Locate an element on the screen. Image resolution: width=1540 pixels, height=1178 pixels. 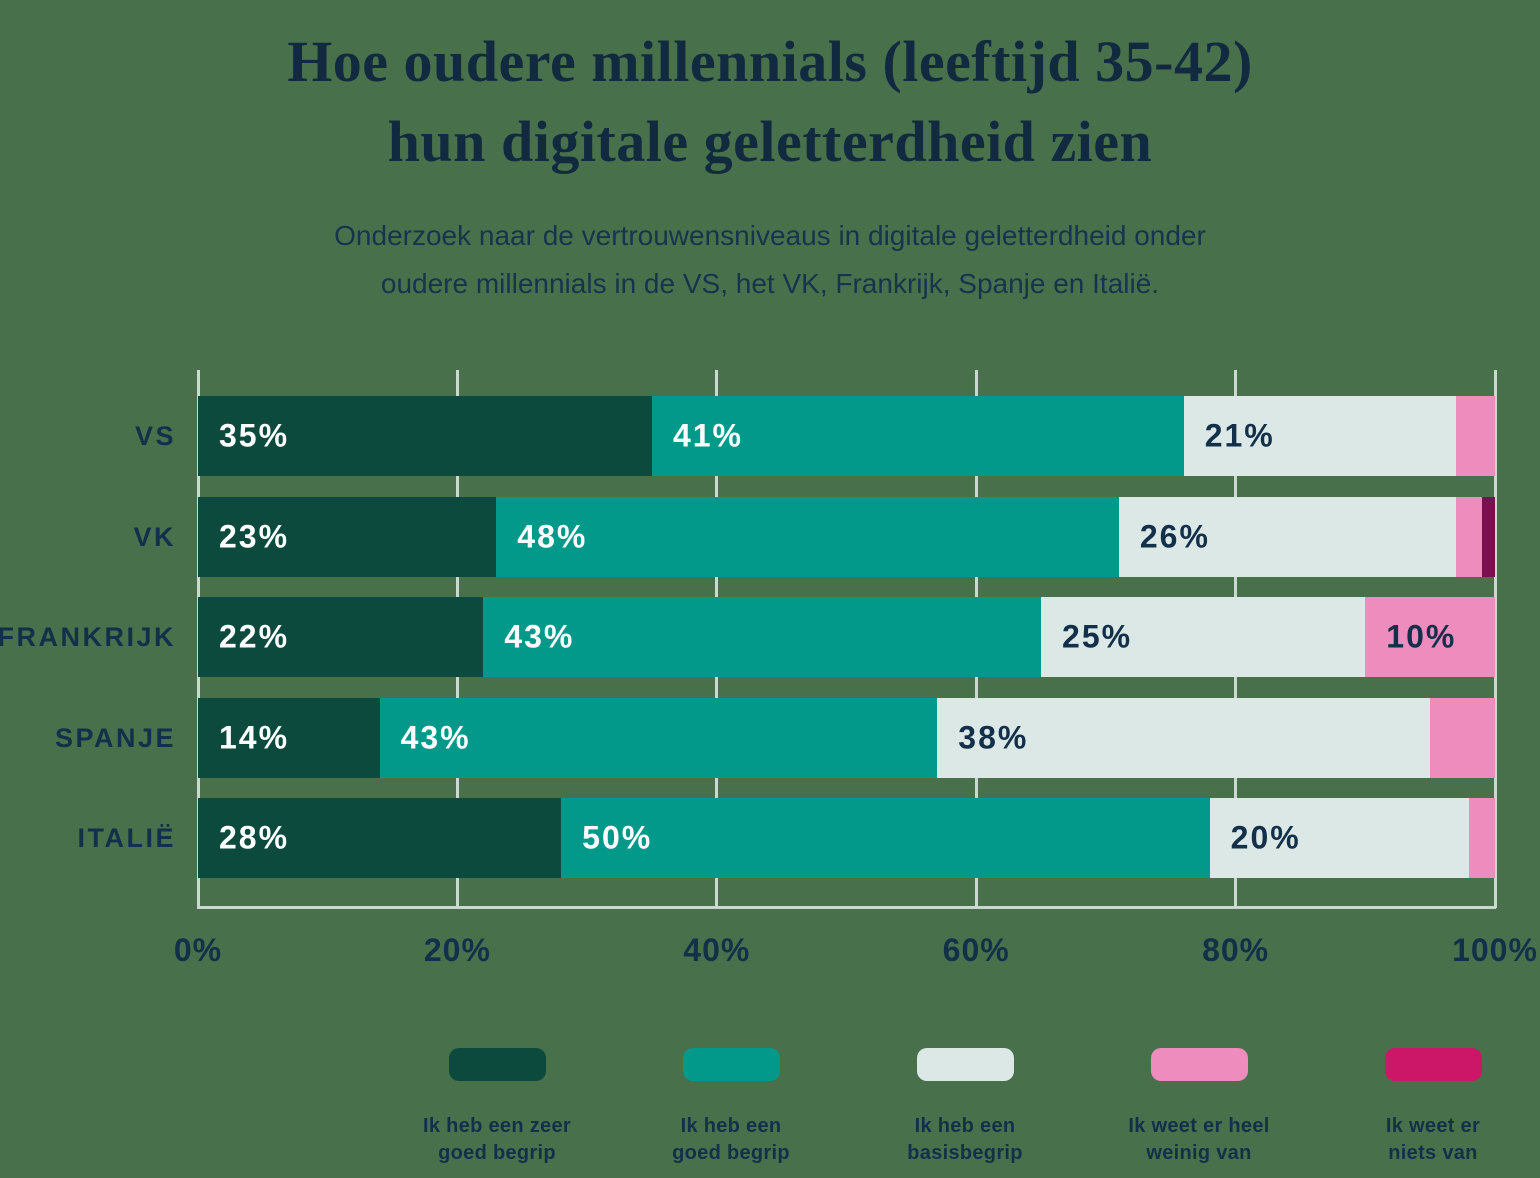
category-label-vk: VK is located at coordinates (154, 536).